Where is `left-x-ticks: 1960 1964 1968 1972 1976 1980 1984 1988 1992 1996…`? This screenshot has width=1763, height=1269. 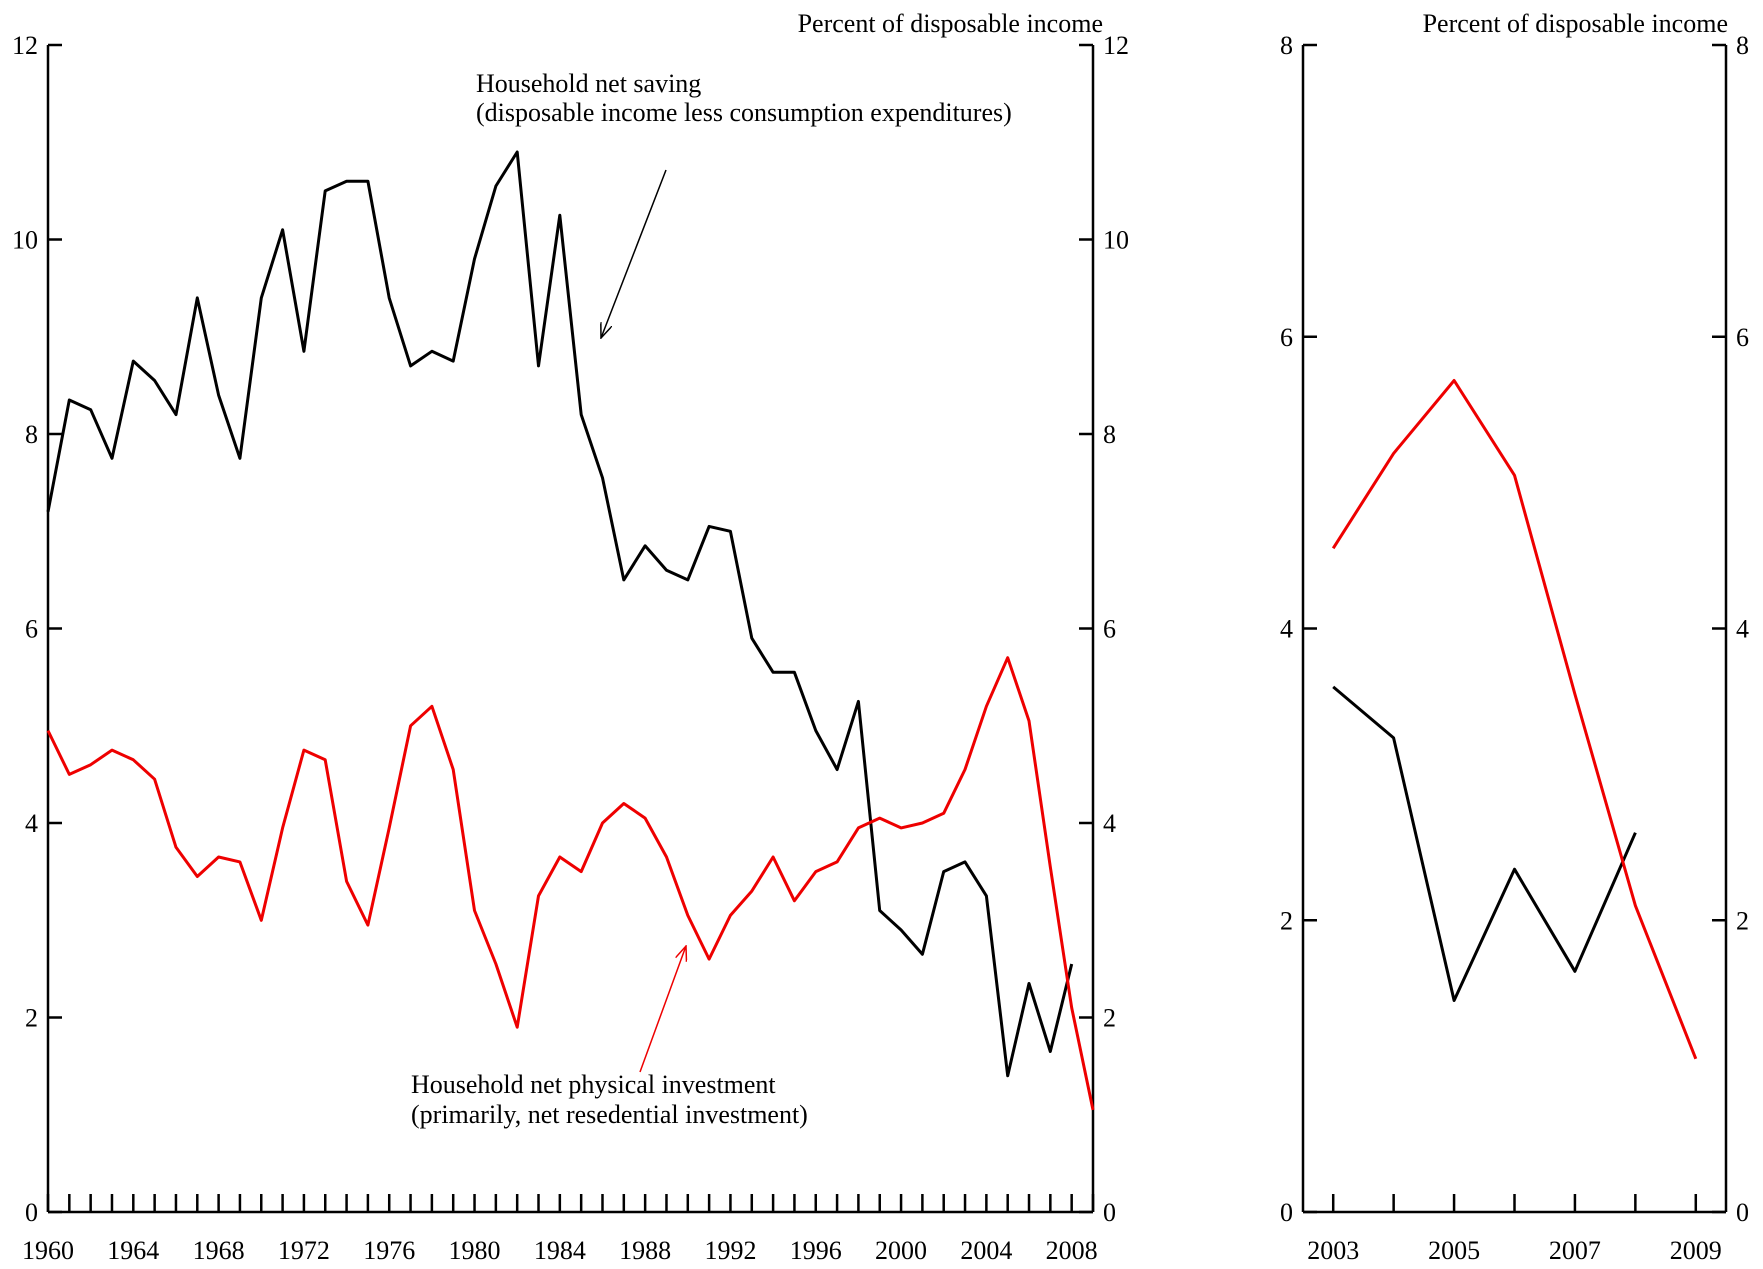
left-x-ticks: 1960 1964 1968 1972 1976 1980 1984 1988 1992 1996… is located at coordinates (560, 1229).